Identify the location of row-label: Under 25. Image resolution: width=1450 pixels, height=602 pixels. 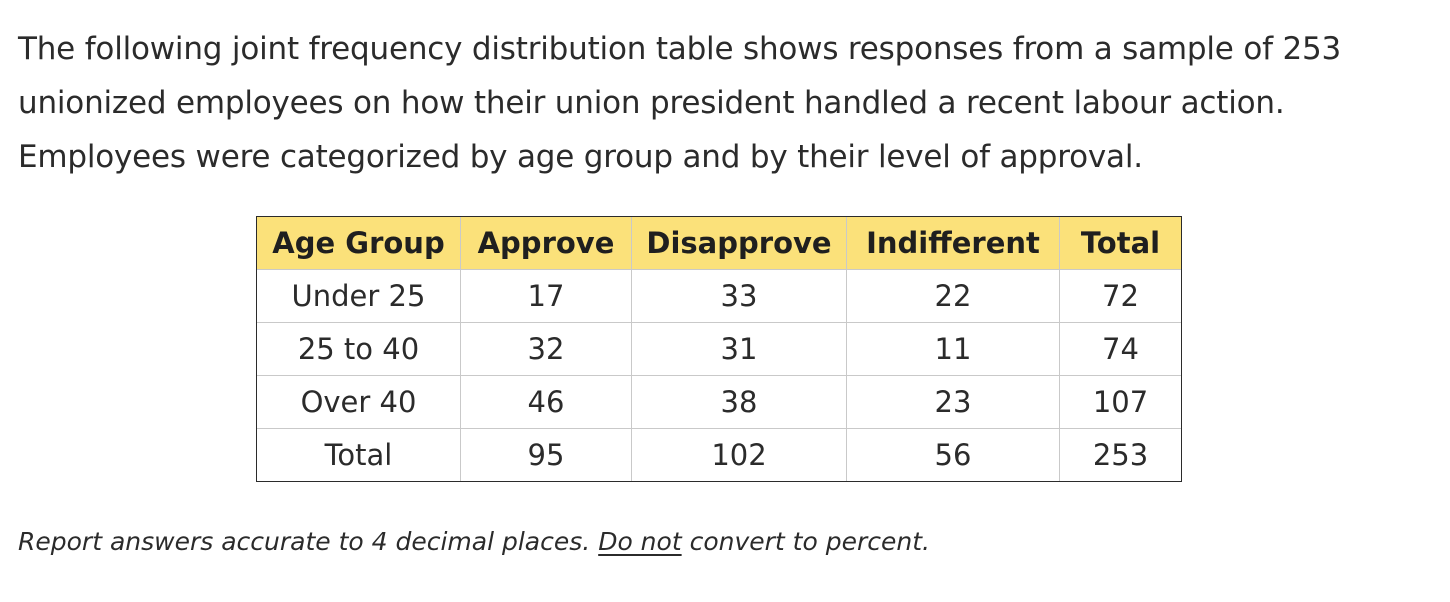
(358, 296).